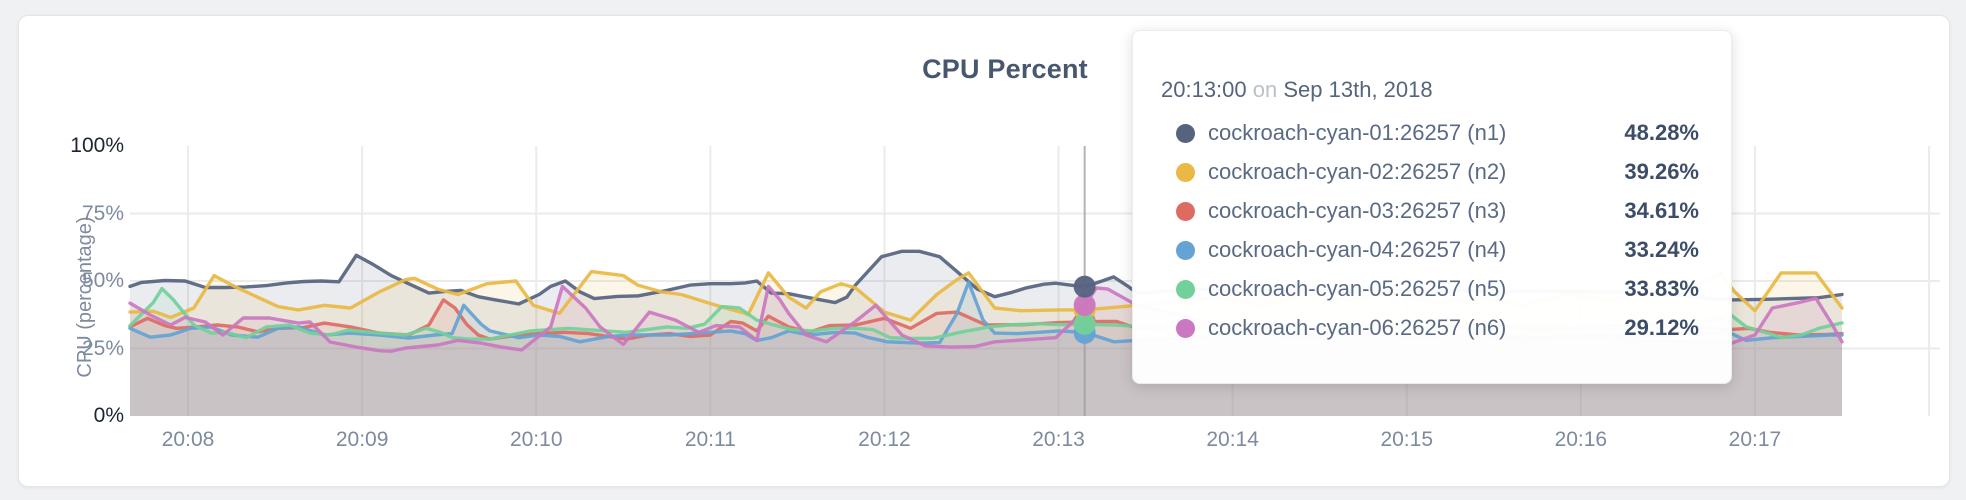  What do you see at coordinates (1661, 210) in the screenshot?
I see `tooltip-series-value: 34.61%` at bounding box center [1661, 210].